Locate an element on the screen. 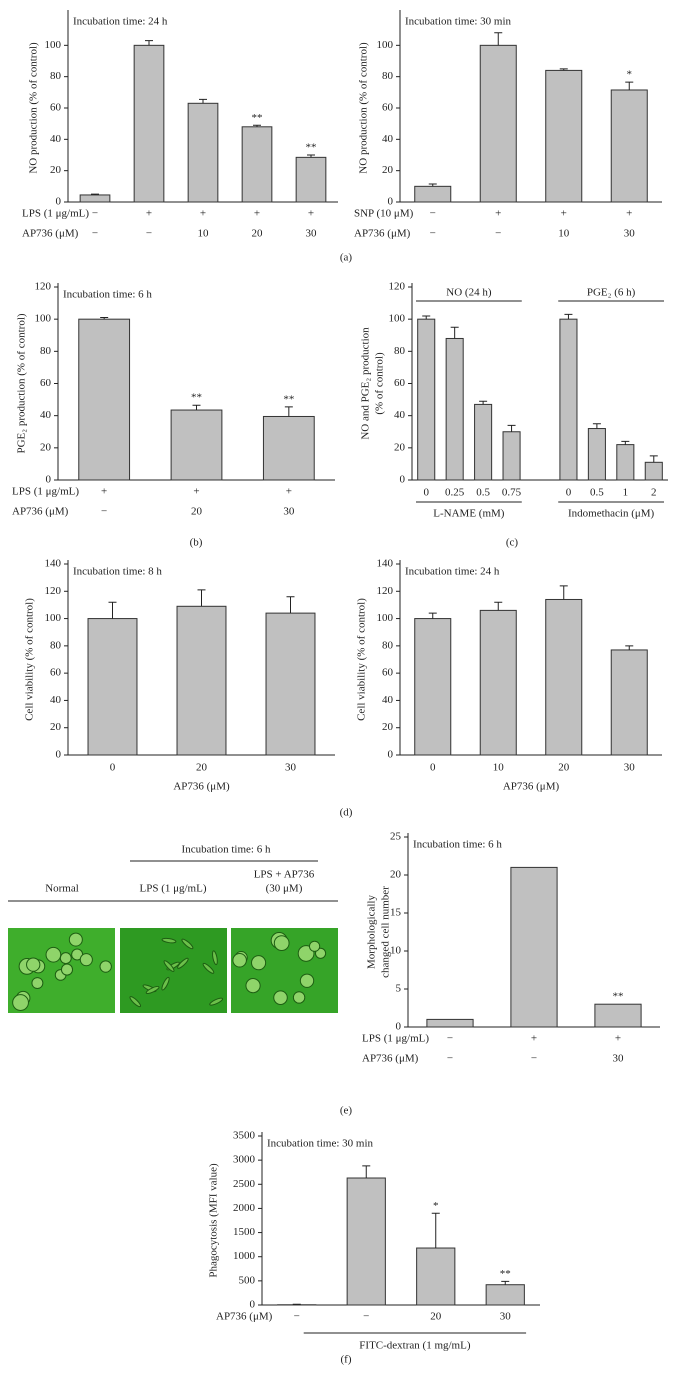 The width and height of the screenshot is (692, 1379). panel-label: (d) is located at coordinates (346, 813).